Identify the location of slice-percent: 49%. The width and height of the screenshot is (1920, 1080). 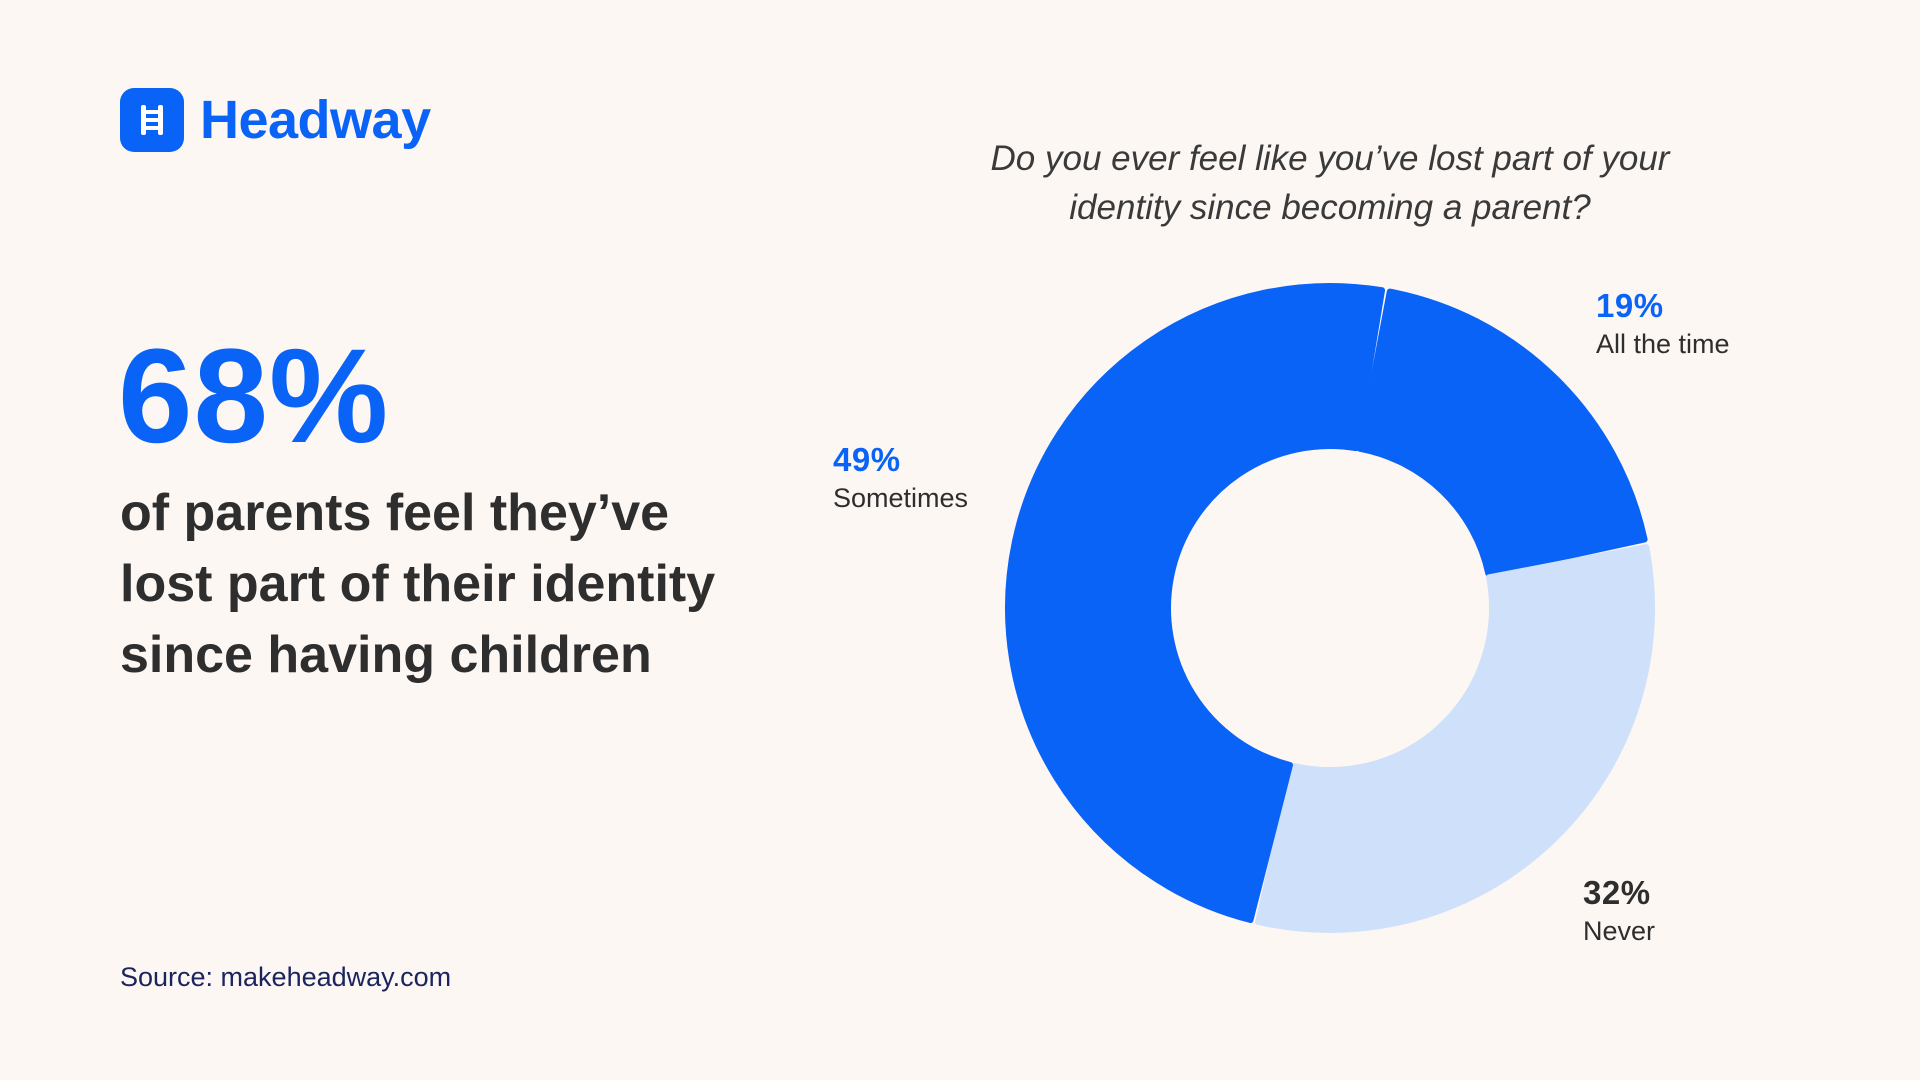
(867, 459).